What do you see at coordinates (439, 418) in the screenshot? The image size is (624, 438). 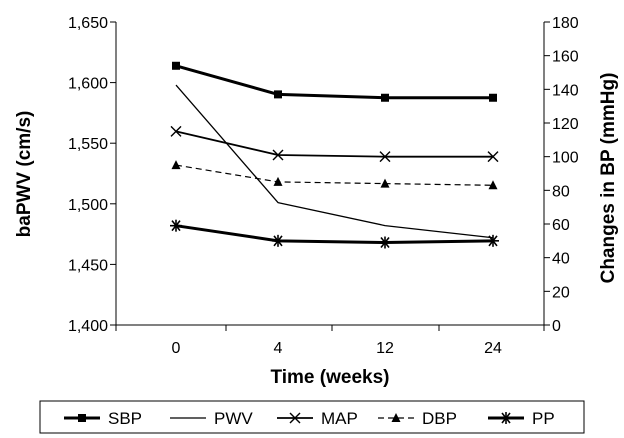 I see `legend-label-dbp: DBP` at bounding box center [439, 418].